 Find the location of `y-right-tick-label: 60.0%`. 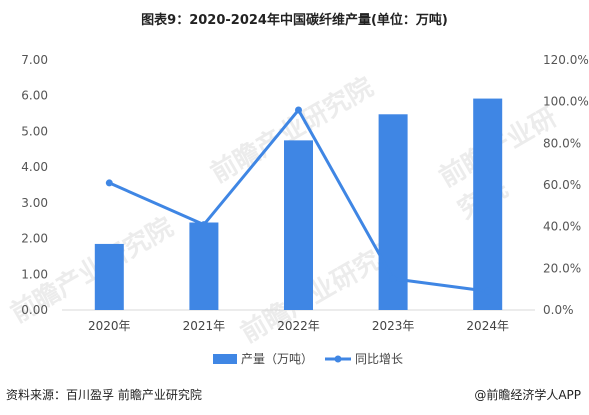

y-right-tick-label: 60.0% is located at coordinates (562, 185).